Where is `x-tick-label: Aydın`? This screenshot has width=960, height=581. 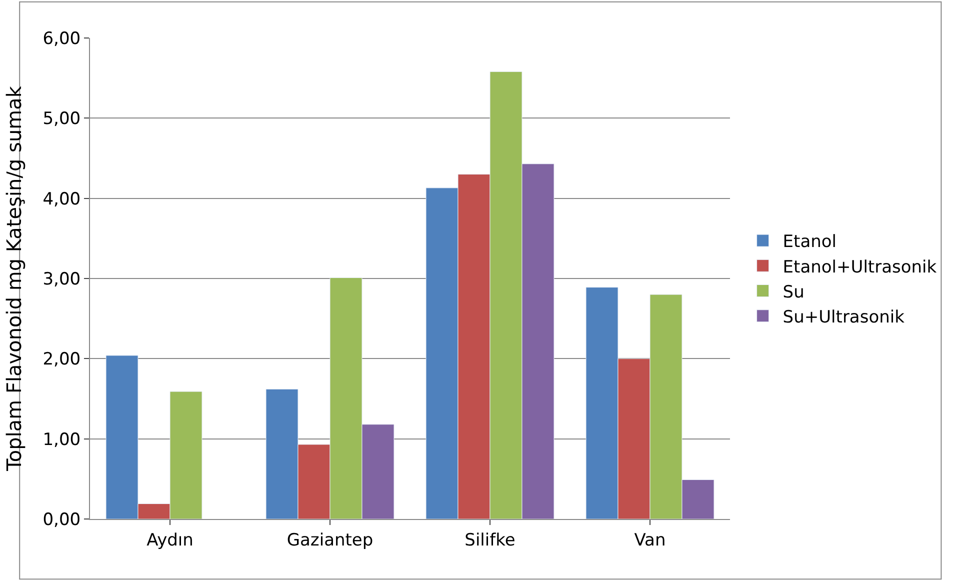 x-tick-label: Aydın is located at coordinates (170, 540).